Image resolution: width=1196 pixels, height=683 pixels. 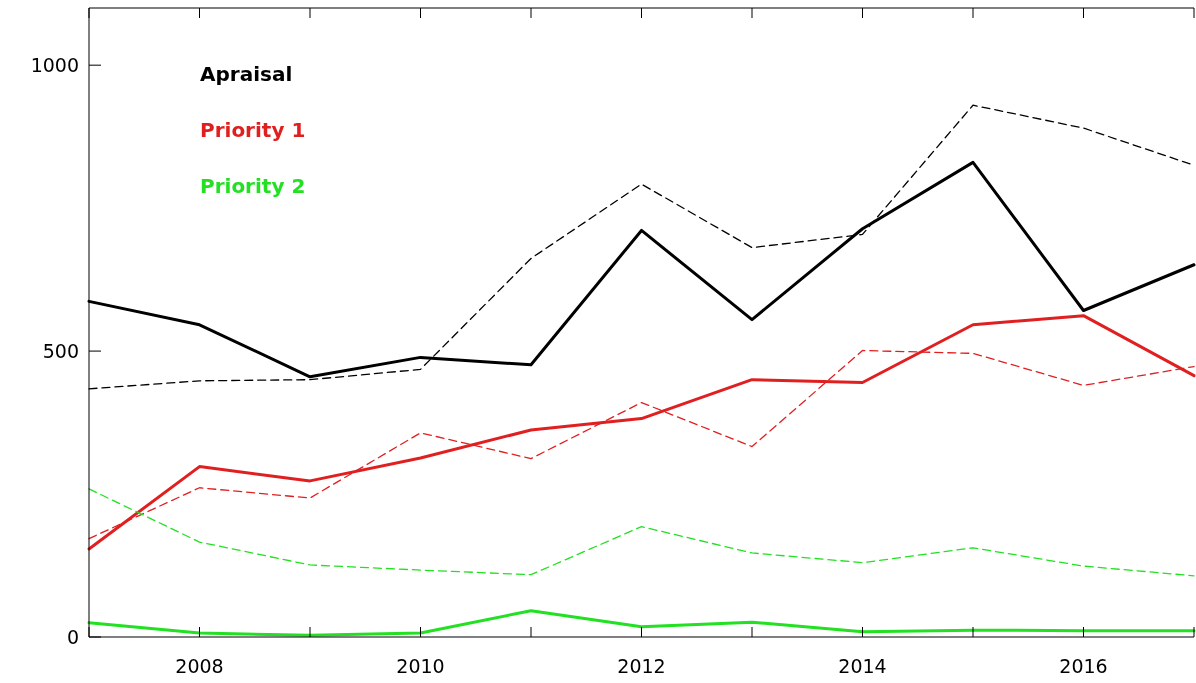 What do you see at coordinates (246, 74) in the screenshot?
I see `text: Apraisal` at bounding box center [246, 74].